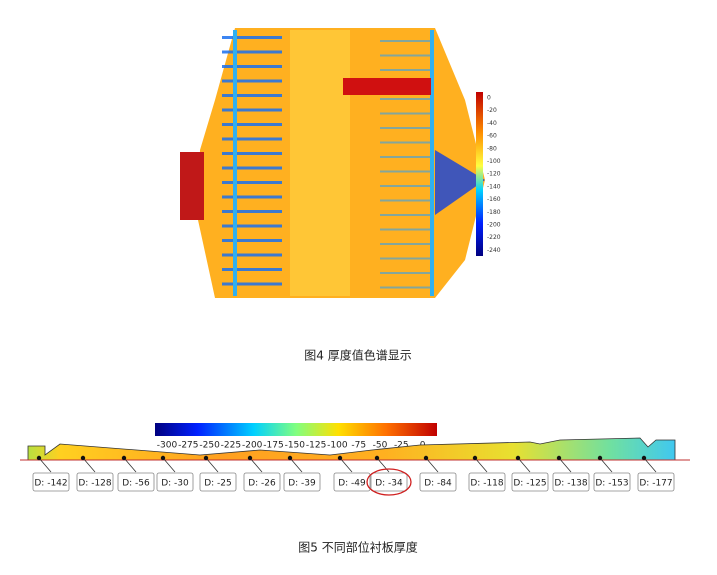  I want to click on colorbar-tick-label: -240, so click(494, 250).